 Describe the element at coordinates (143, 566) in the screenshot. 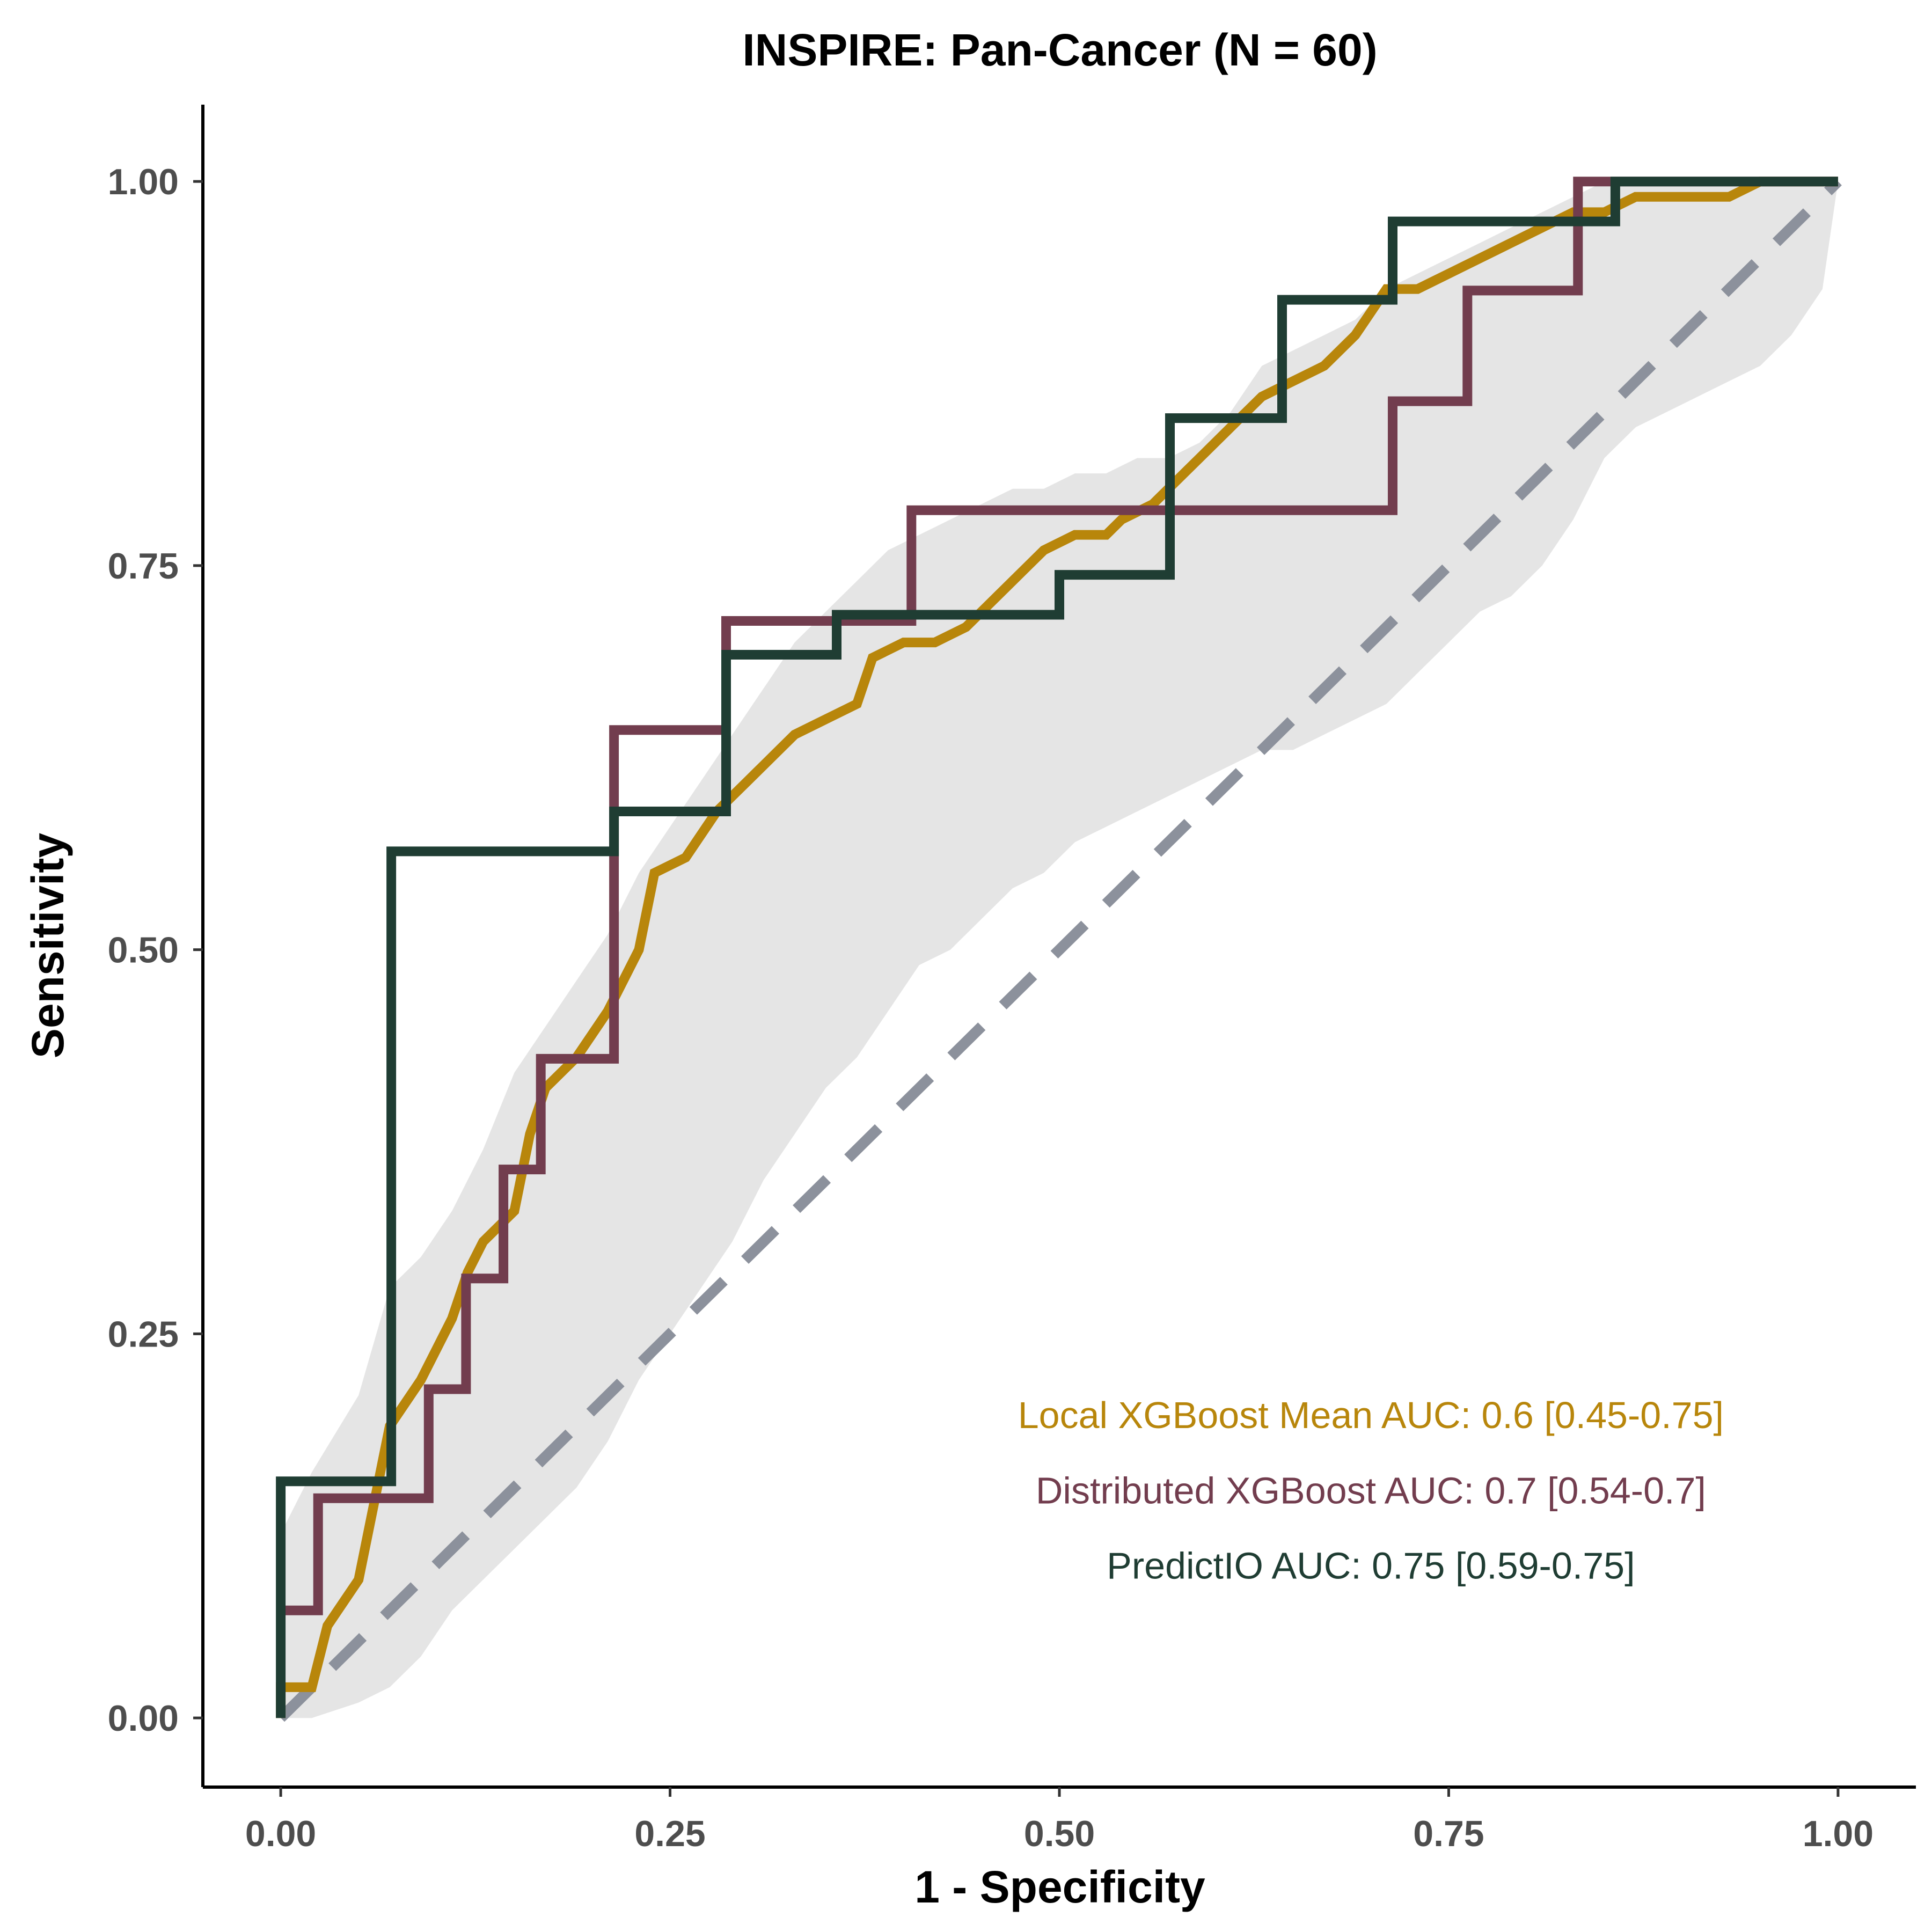

I see `y-tick-label: 0.75` at that location.